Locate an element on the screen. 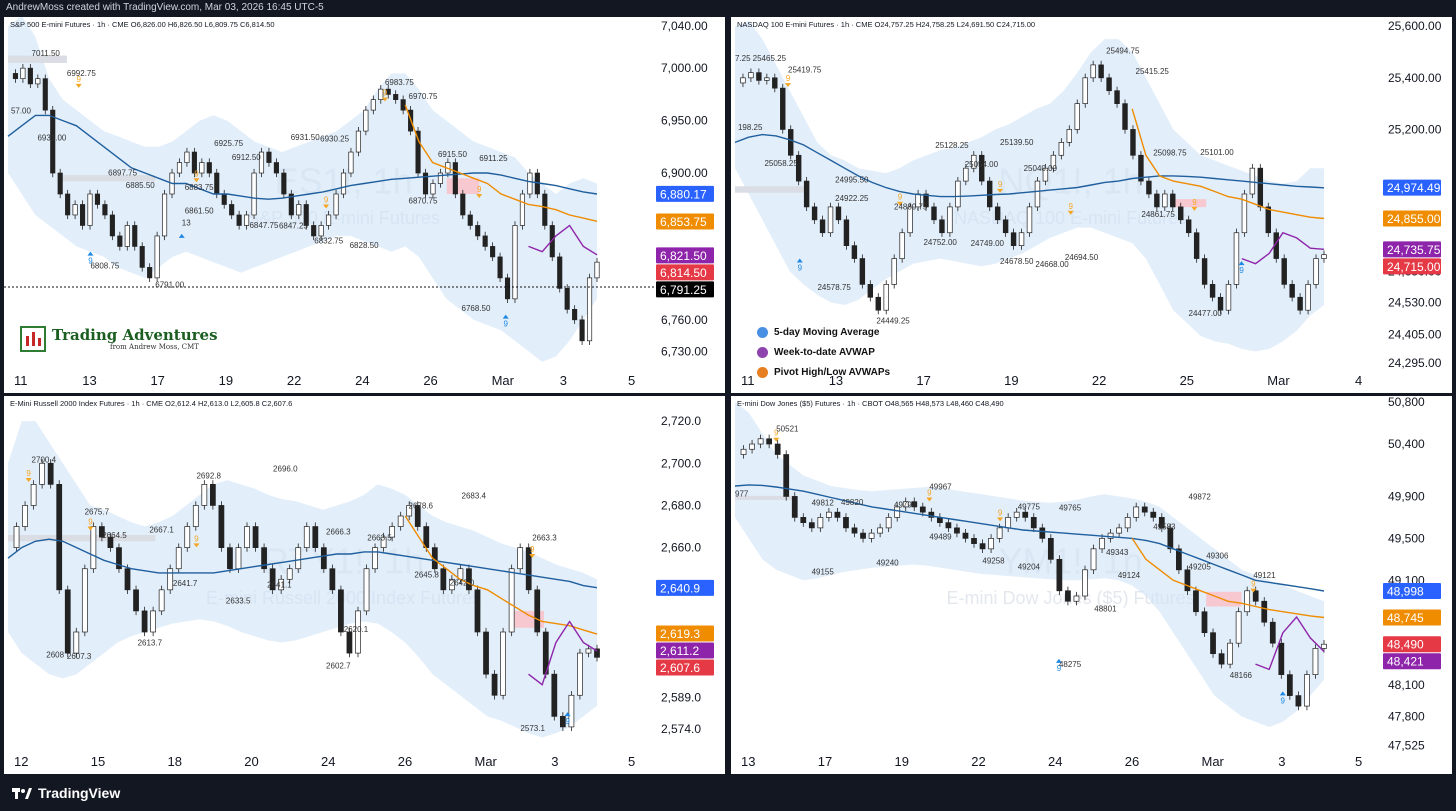 Image resolution: width=1456 pixels, height=811 pixels. pivot-label: 6983.75 is located at coordinates (399, 82).